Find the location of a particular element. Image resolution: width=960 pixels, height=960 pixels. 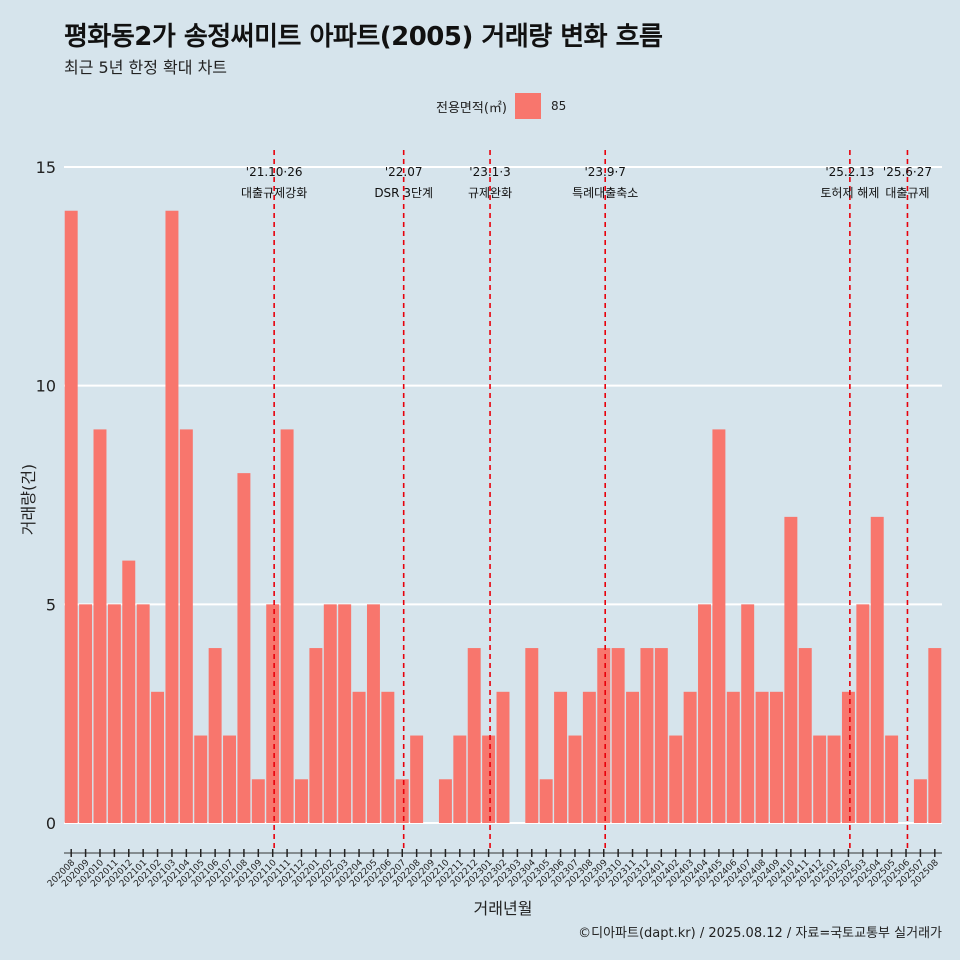

event-date: '23.9·7 is located at coordinates (604, 172).